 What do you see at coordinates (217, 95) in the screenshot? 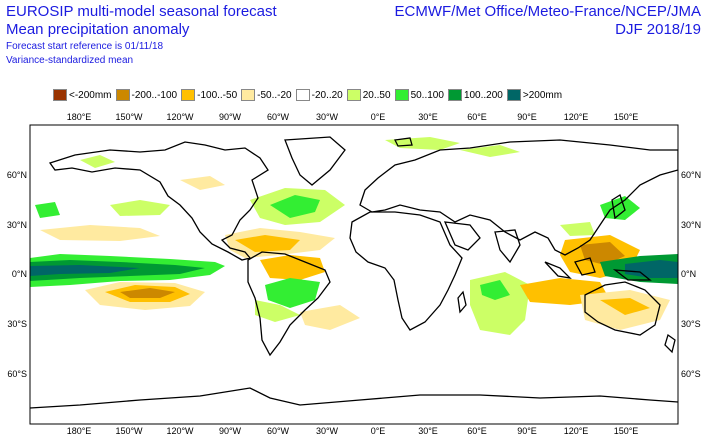
I see `legend-label: -100..-50` at bounding box center [217, 95].